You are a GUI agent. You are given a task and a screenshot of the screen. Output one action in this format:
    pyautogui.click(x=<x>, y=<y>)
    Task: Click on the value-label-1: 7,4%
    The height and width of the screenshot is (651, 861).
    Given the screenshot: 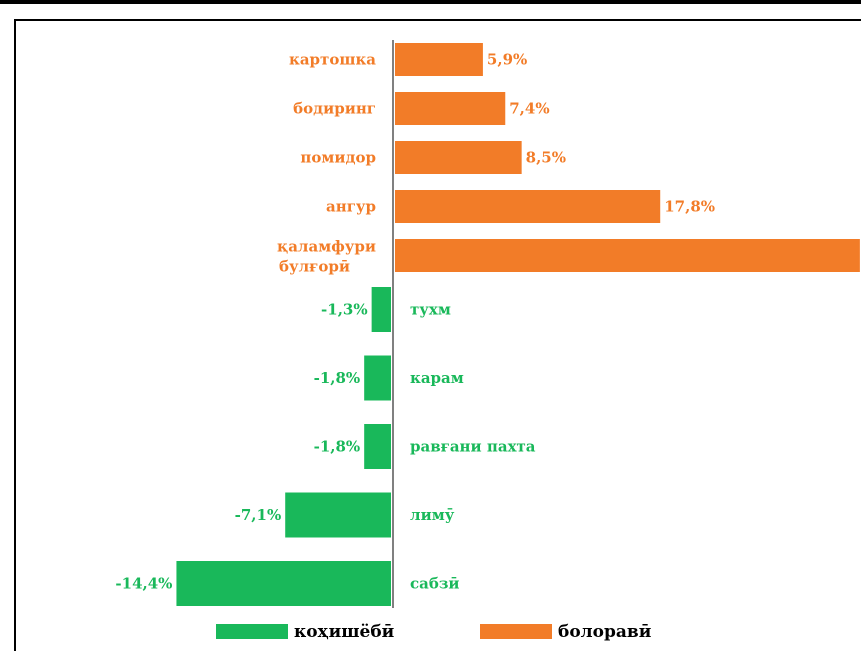 What is the action you would take?
    pyautogui.click(x=529, y=109)
    